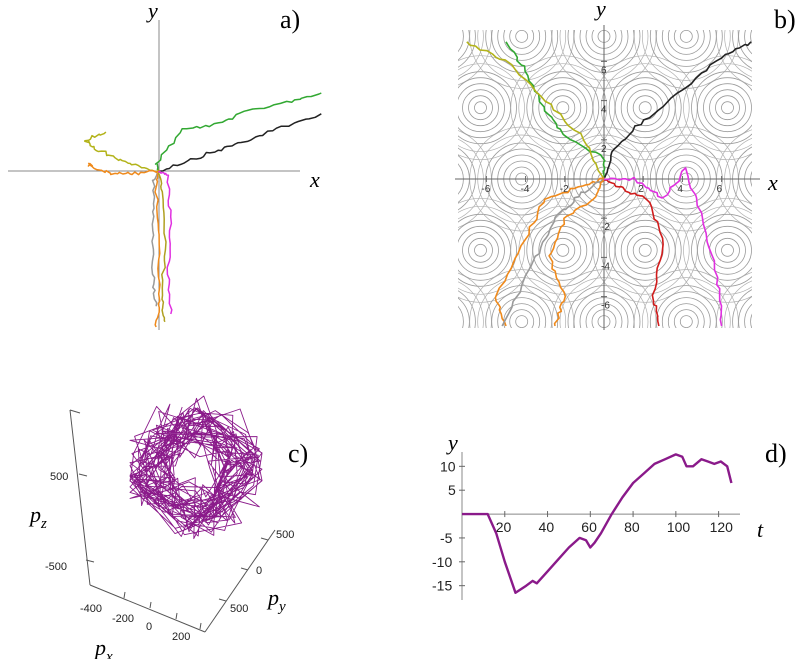 This screenshot has height=659, width=803. Describe the element at coordinates (604, 110) in the screenshot. I see `panel-b-y-tick-label: 4` at that location.